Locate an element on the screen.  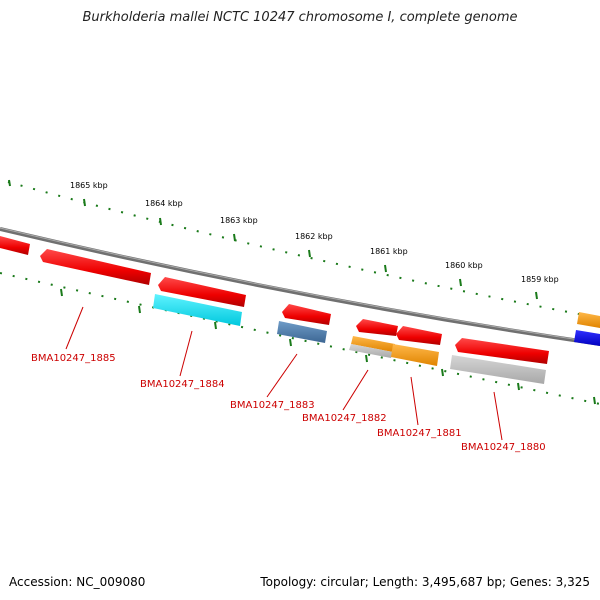
gene-label-1880: BMA10247_1880 is located at coordinates (503, 447).